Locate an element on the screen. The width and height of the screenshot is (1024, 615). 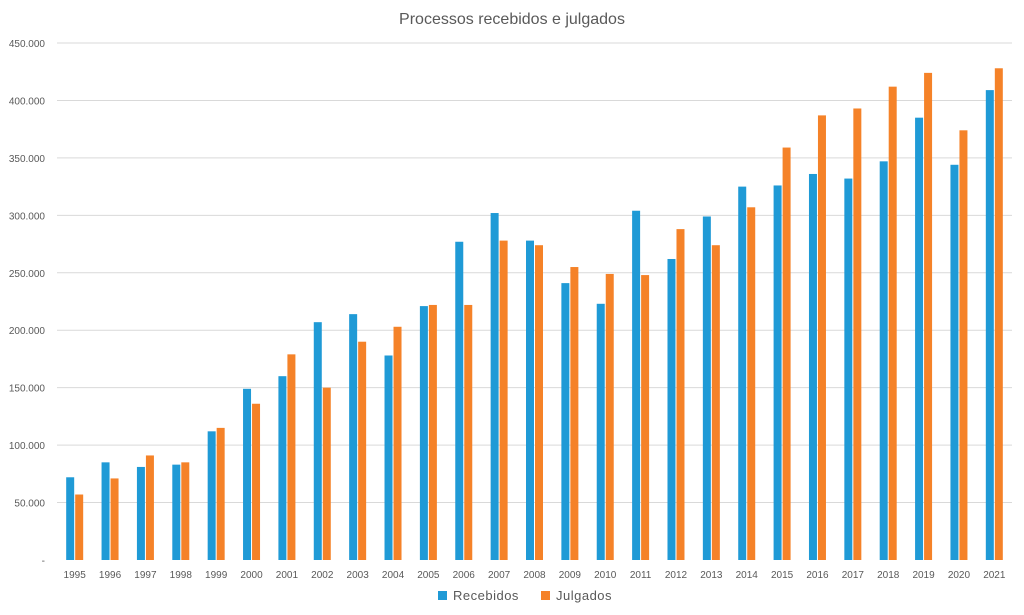
y-tick-label: 300.000 is located at coordinates (27, 216).